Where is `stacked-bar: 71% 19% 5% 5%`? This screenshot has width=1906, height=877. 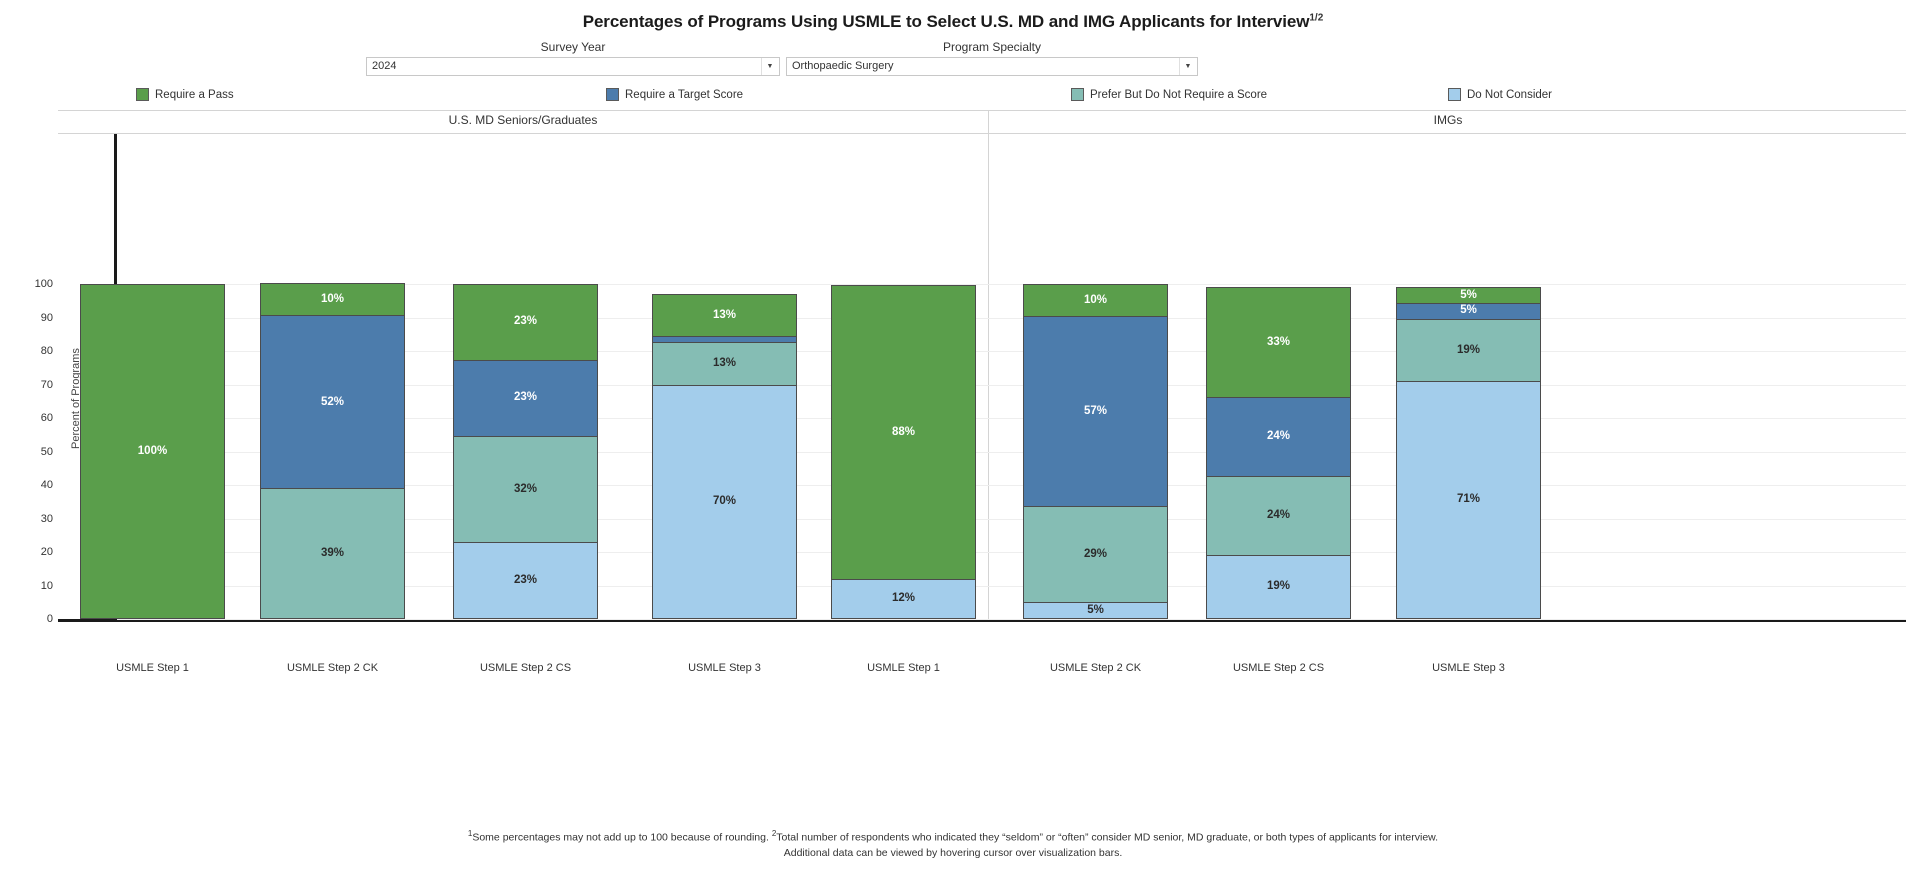
stacked-bar: 71% 19% 5% 5% is located at coordinates (1468, 453).